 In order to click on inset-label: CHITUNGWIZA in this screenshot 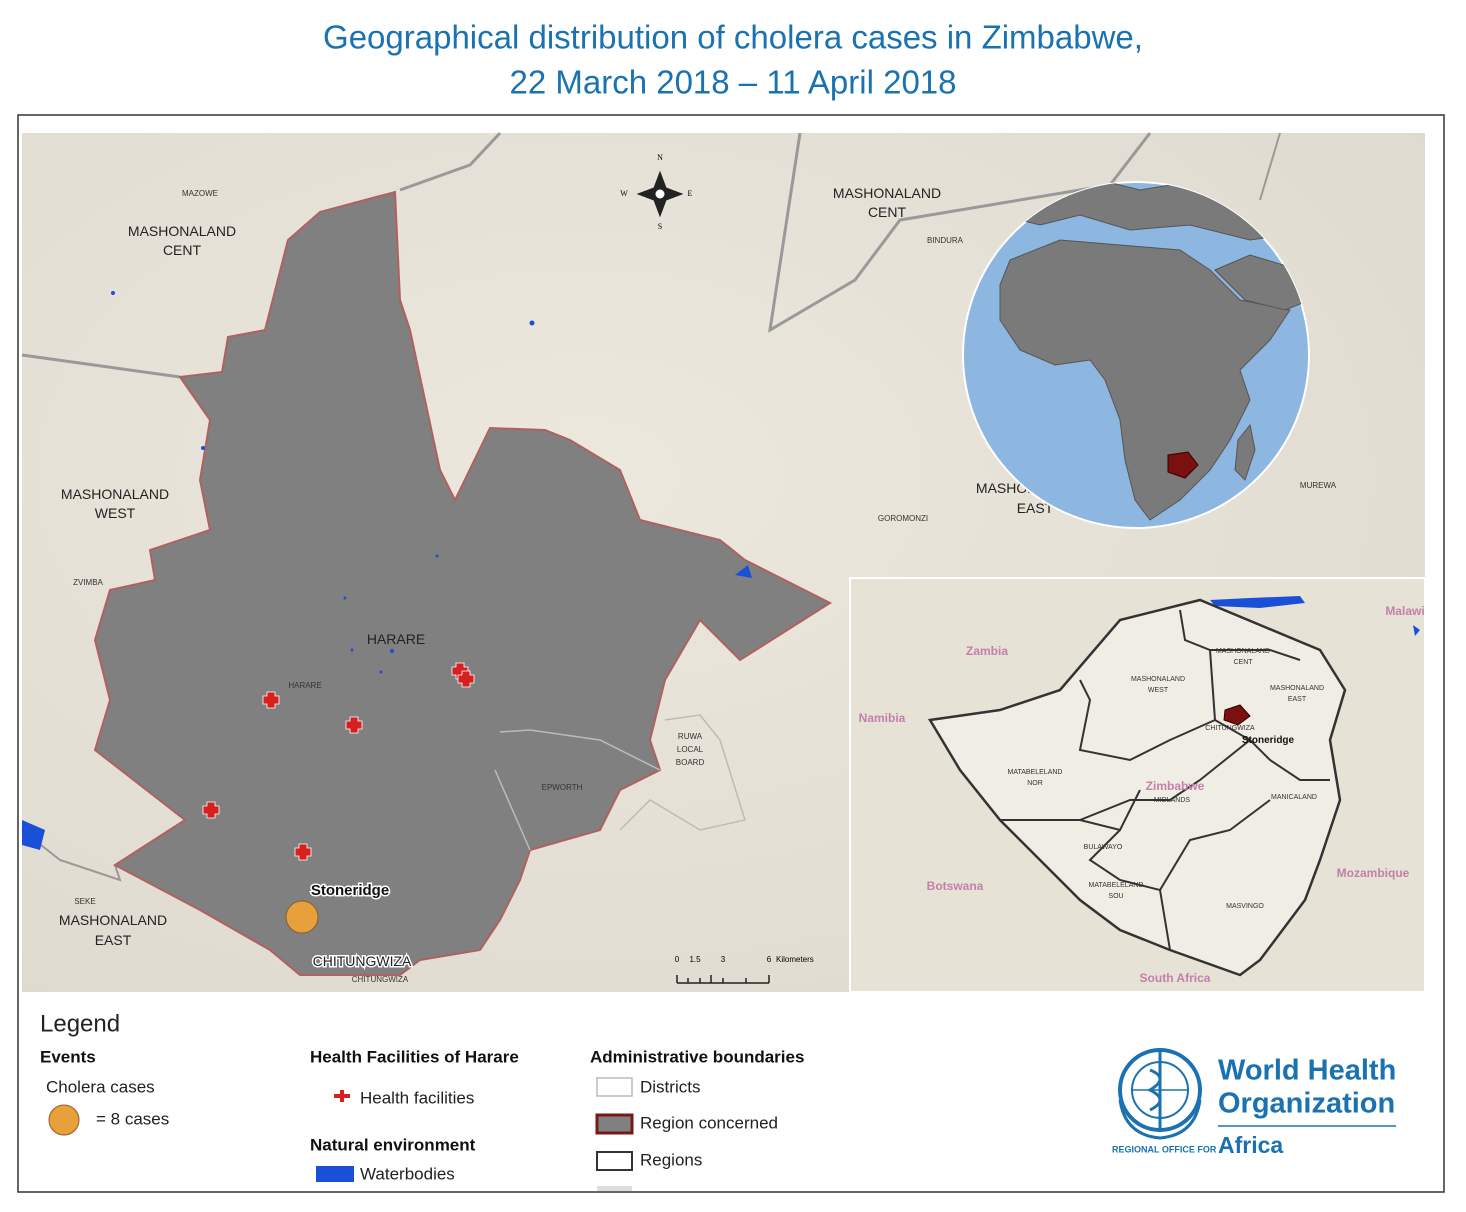, I will do `click(1230, 728)`.